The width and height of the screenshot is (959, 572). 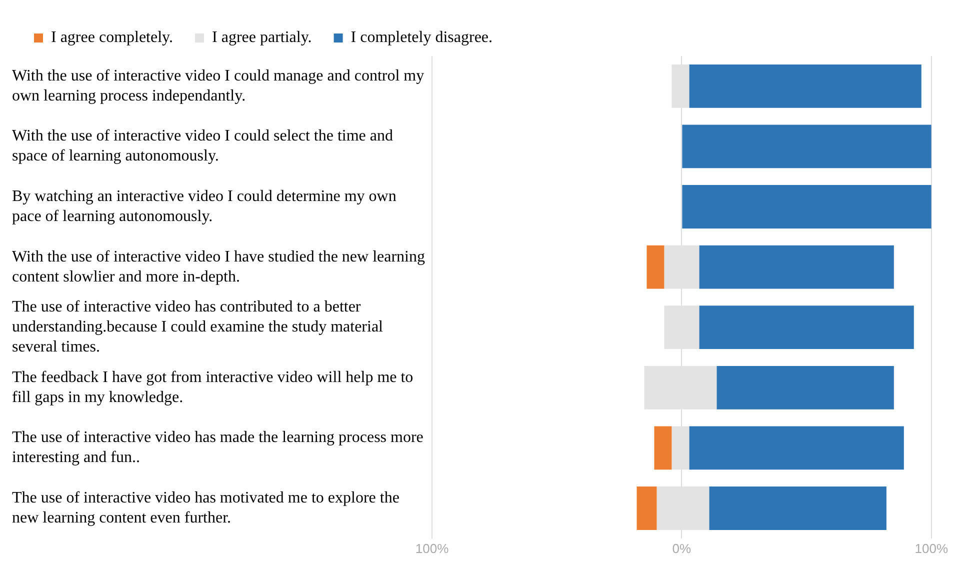 I want to click on y-tick-label: The feedback I have got from interactive video will help me to fill gaps in my knowledge., so click(x=213, y=387).